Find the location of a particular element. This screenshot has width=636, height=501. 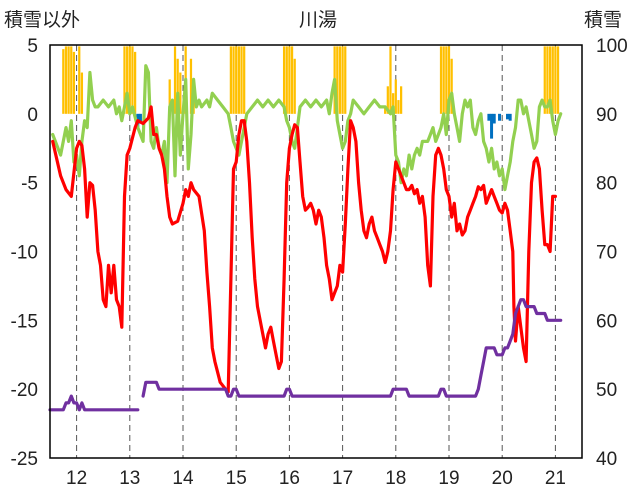

x-tick-label: 17 is located at coordinates (342, 478).